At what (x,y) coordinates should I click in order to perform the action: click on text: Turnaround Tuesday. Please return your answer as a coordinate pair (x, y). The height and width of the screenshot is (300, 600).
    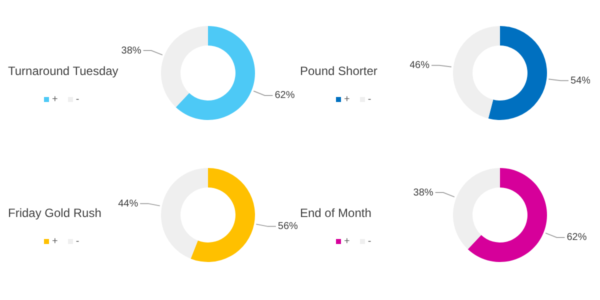
    Looking at the image, I should click on (63, 71).